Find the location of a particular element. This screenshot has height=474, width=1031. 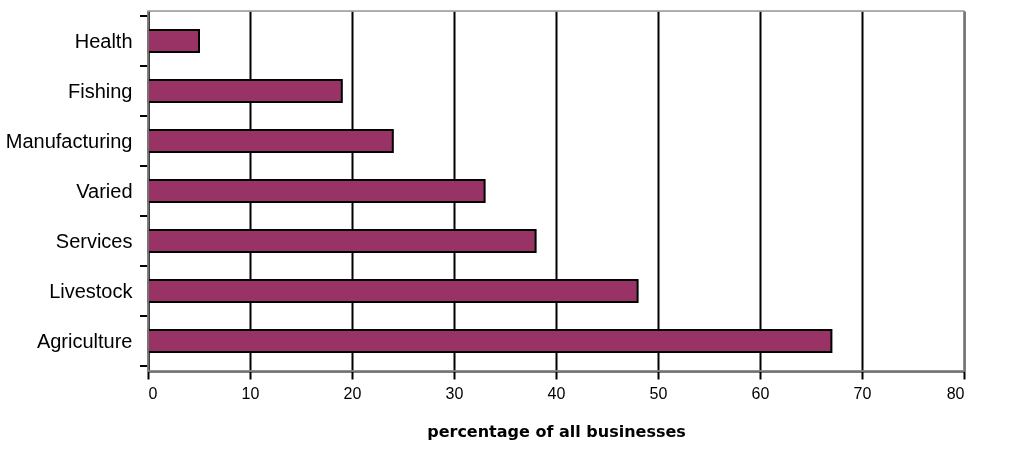

y-tick-label: Livestock is located at coordinates (91, 290).